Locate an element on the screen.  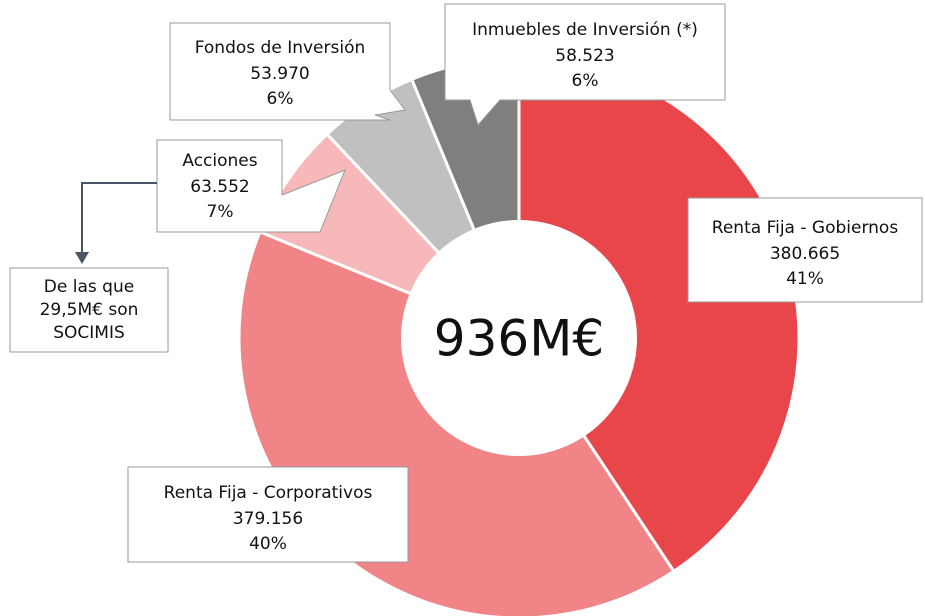
donut-hole is located at coordinates (519, 338).